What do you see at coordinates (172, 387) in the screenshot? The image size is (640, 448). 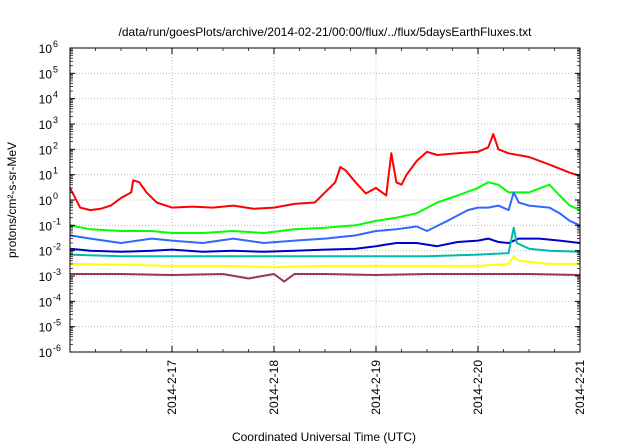 I see `x-tick-label: 2014-2-17` at bounding box center [172, 387].